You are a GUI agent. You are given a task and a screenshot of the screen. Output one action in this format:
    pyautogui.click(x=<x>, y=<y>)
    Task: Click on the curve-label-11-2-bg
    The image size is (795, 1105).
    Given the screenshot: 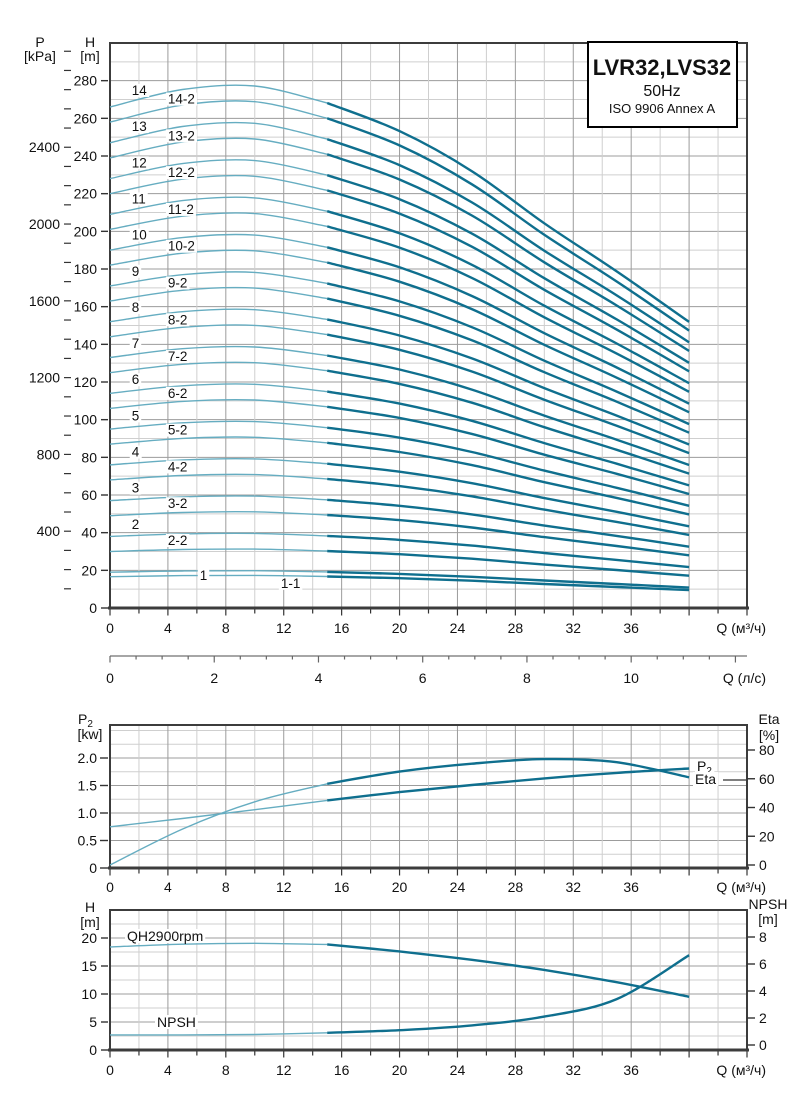 What is the action you would take?
    pyautogui.click(x=180, y=209)
    